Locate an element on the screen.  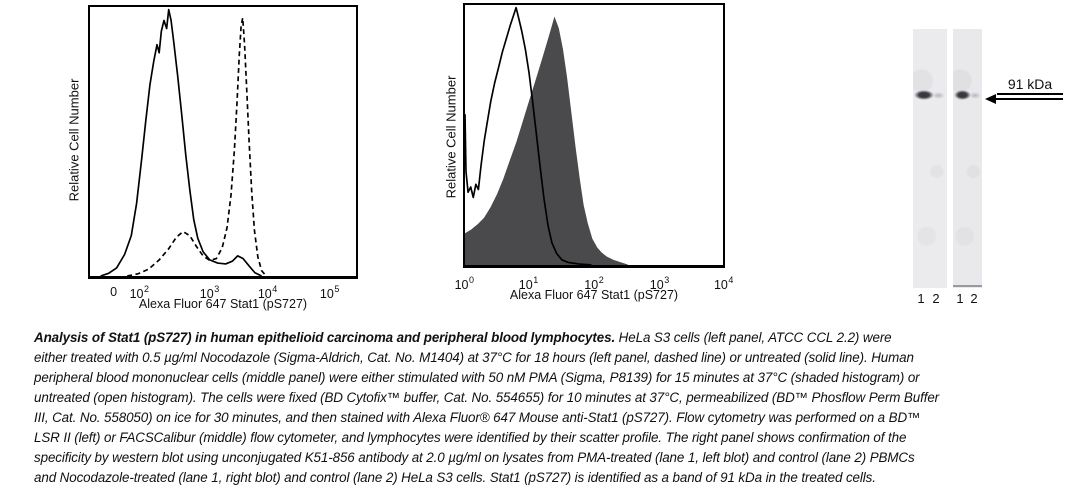
shaded-histogram is located at coordinates (546, 140).